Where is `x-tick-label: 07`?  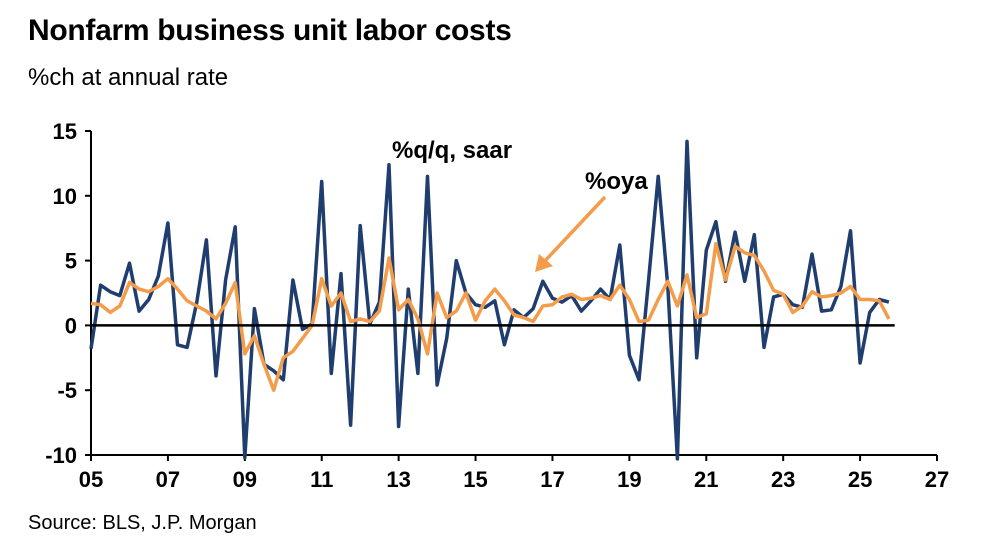
x-tick-label: 07 is located at coordinates (168, 479).